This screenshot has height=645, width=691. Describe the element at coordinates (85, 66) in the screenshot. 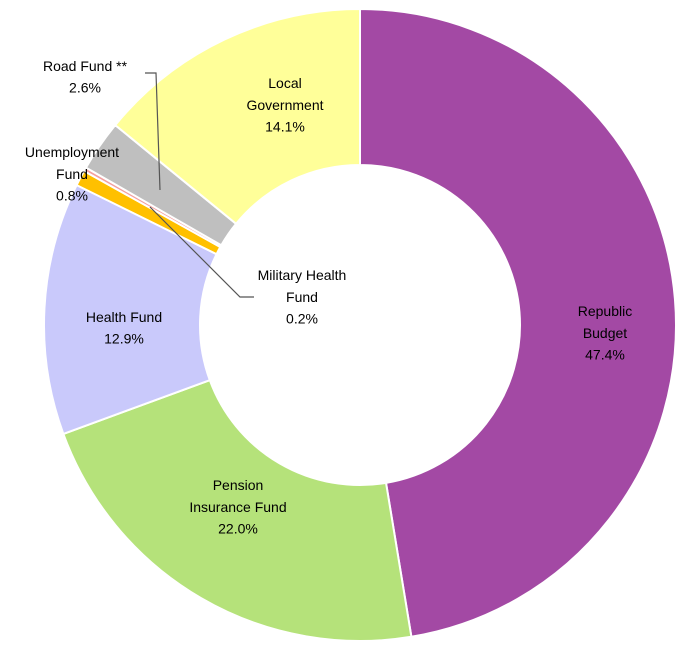

I see `segment-label: Road Fund **` at that location.